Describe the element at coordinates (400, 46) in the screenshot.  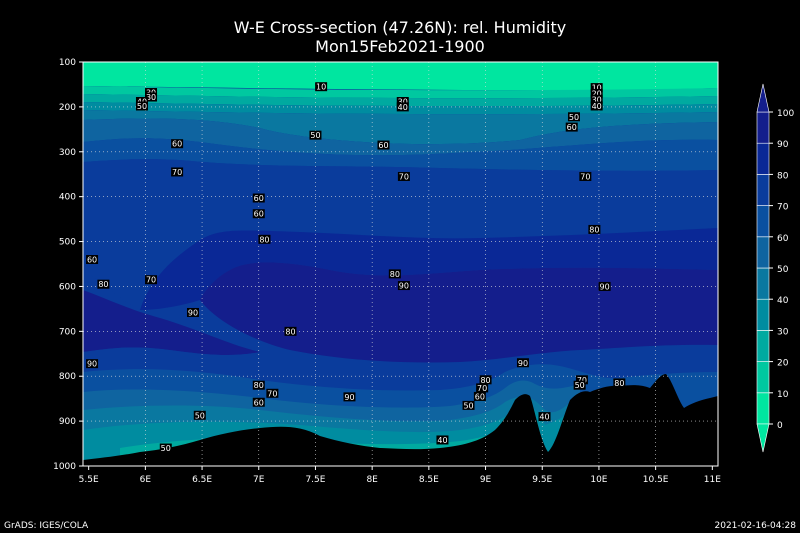
I see `chart-subtitle: Mon15Feb2021-1900` at that location.